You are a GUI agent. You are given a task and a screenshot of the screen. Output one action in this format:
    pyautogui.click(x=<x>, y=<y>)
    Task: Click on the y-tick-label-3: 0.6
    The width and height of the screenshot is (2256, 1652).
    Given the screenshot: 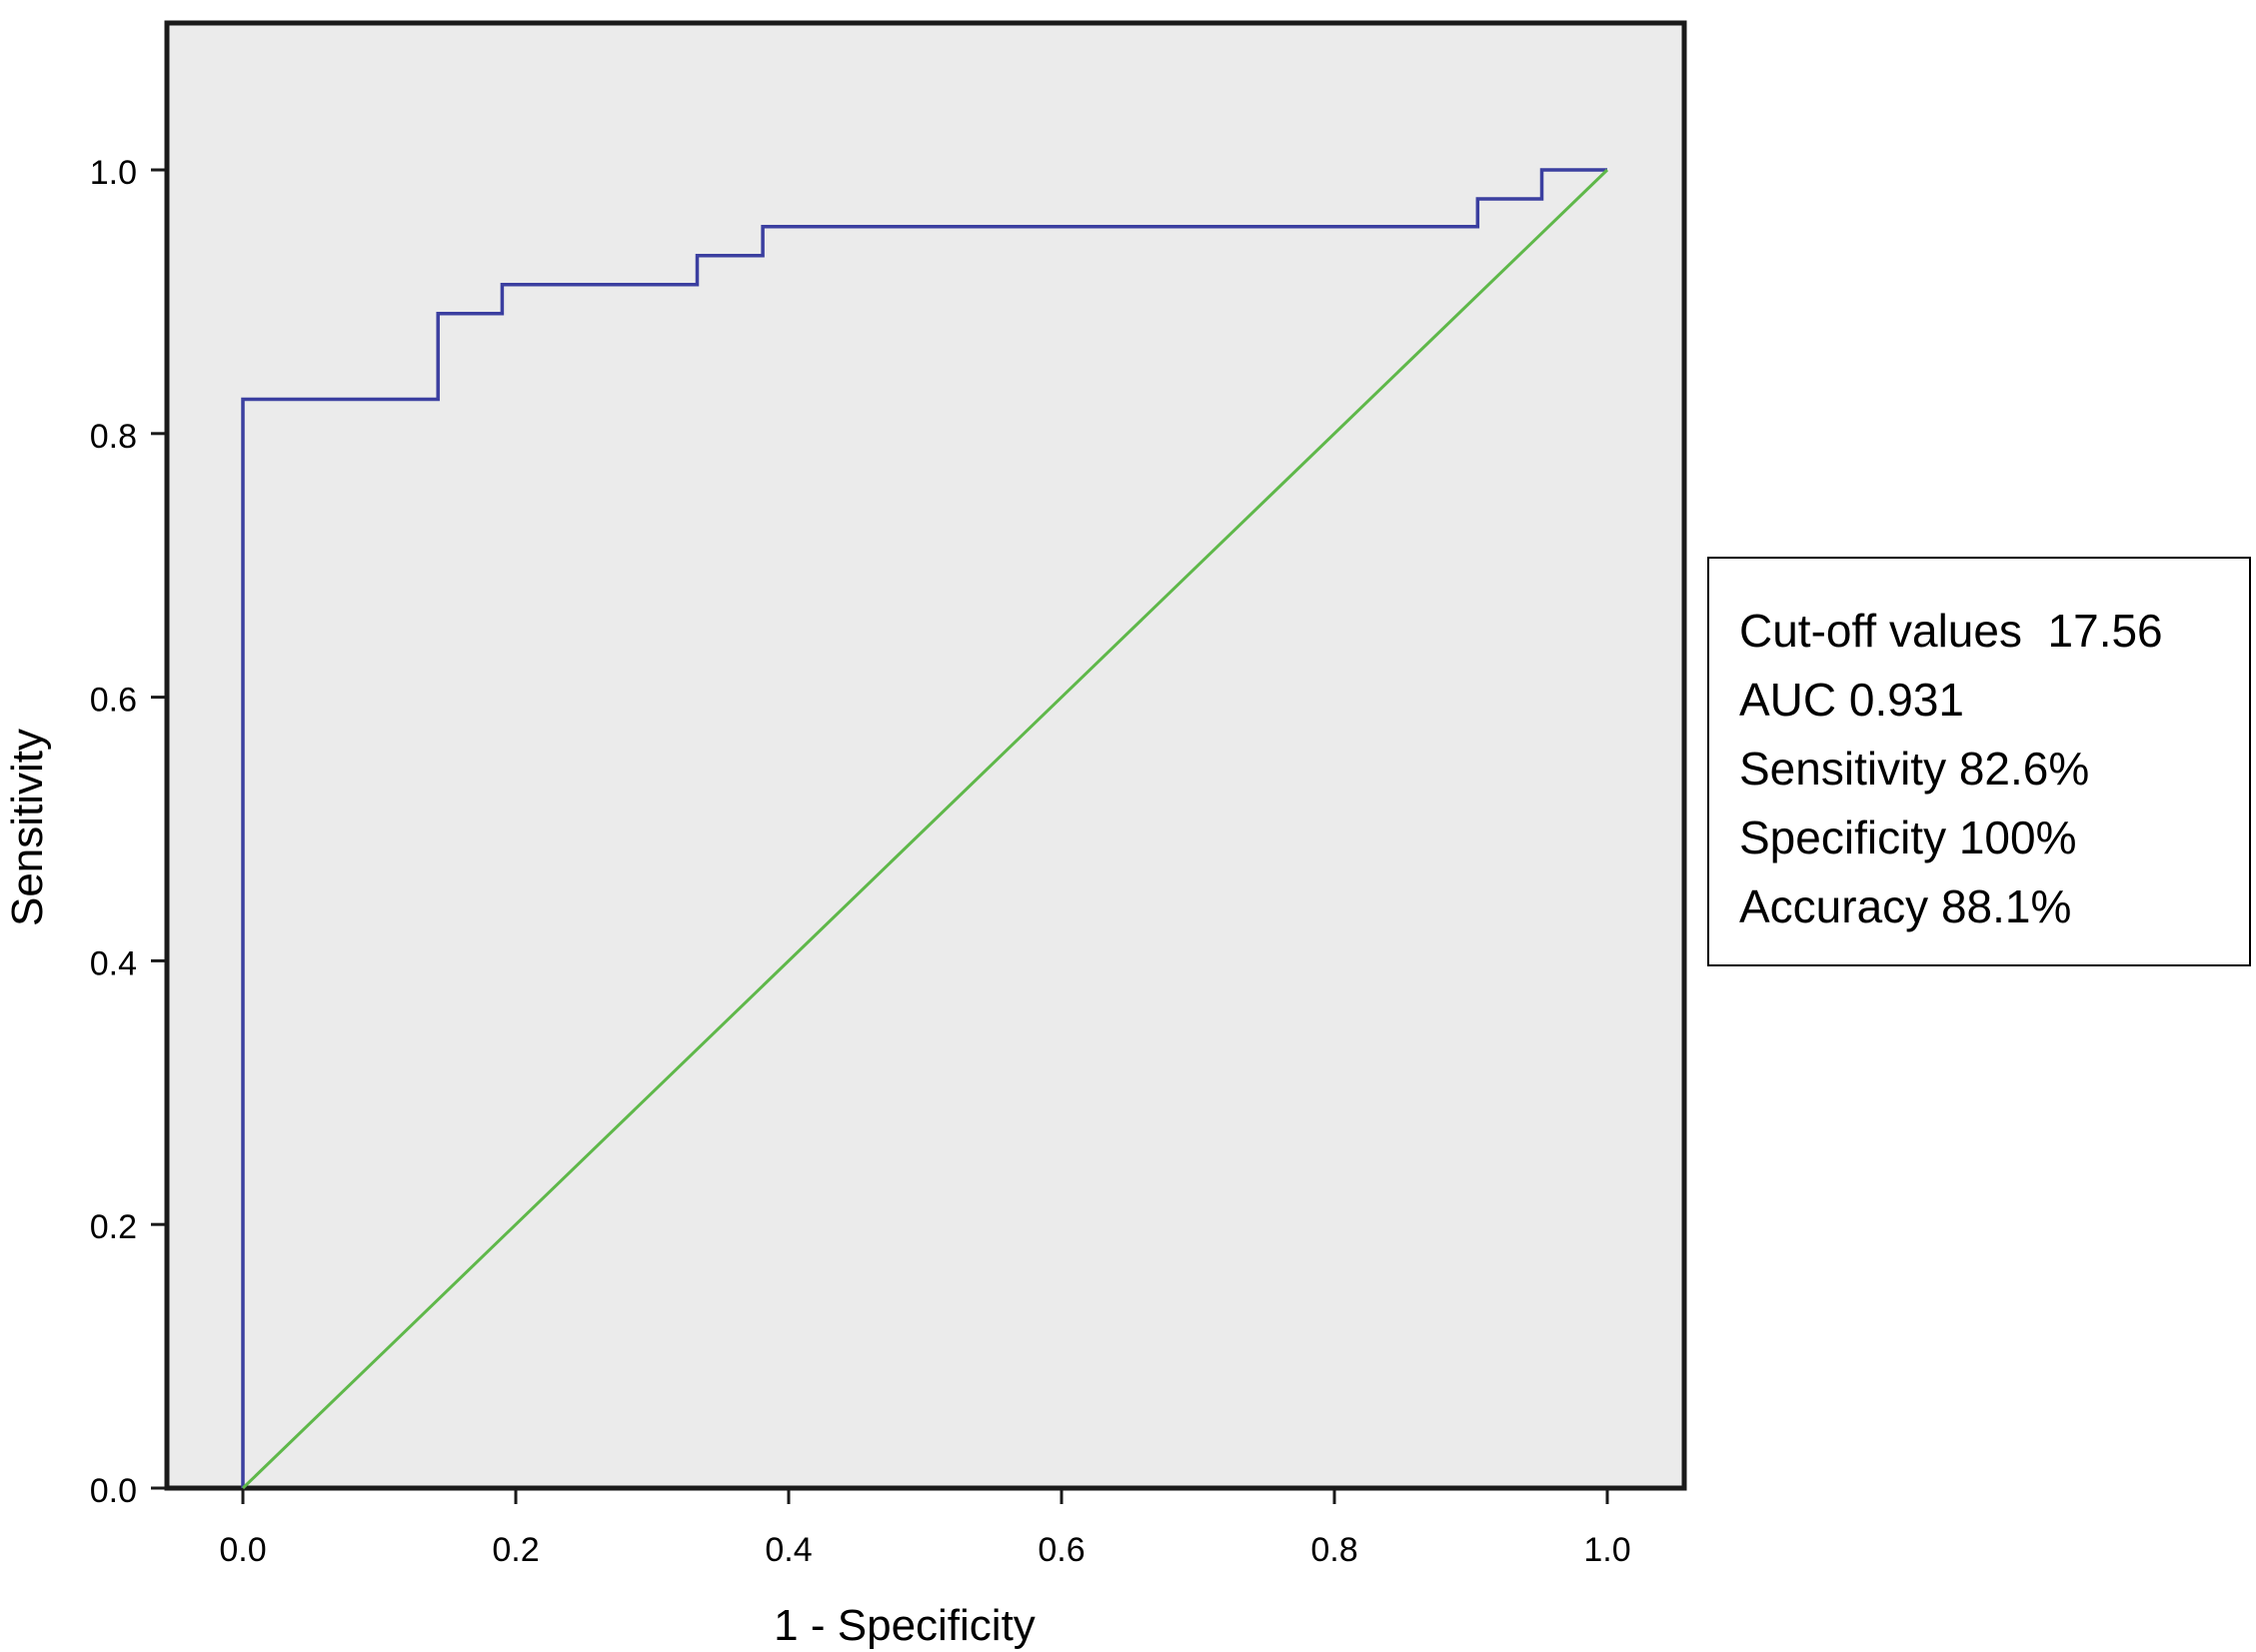 What is the action you would take?
    pyautogui.click(x=113, y=701)
    